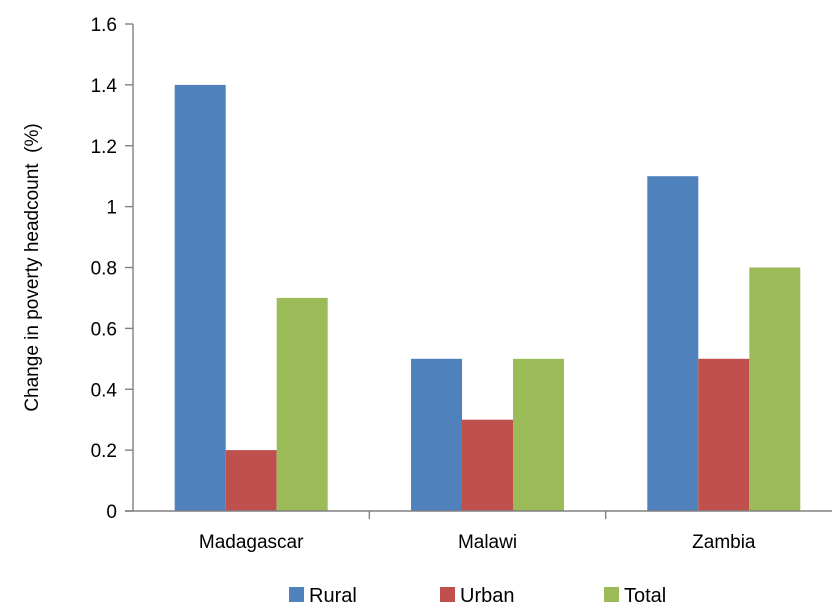 The height and width of the screenshot is (612, 832). What do you see at coordinates (111, 512) in the screenshot?
I see `y-tick-label: 0` at bounding box center [111, 512].